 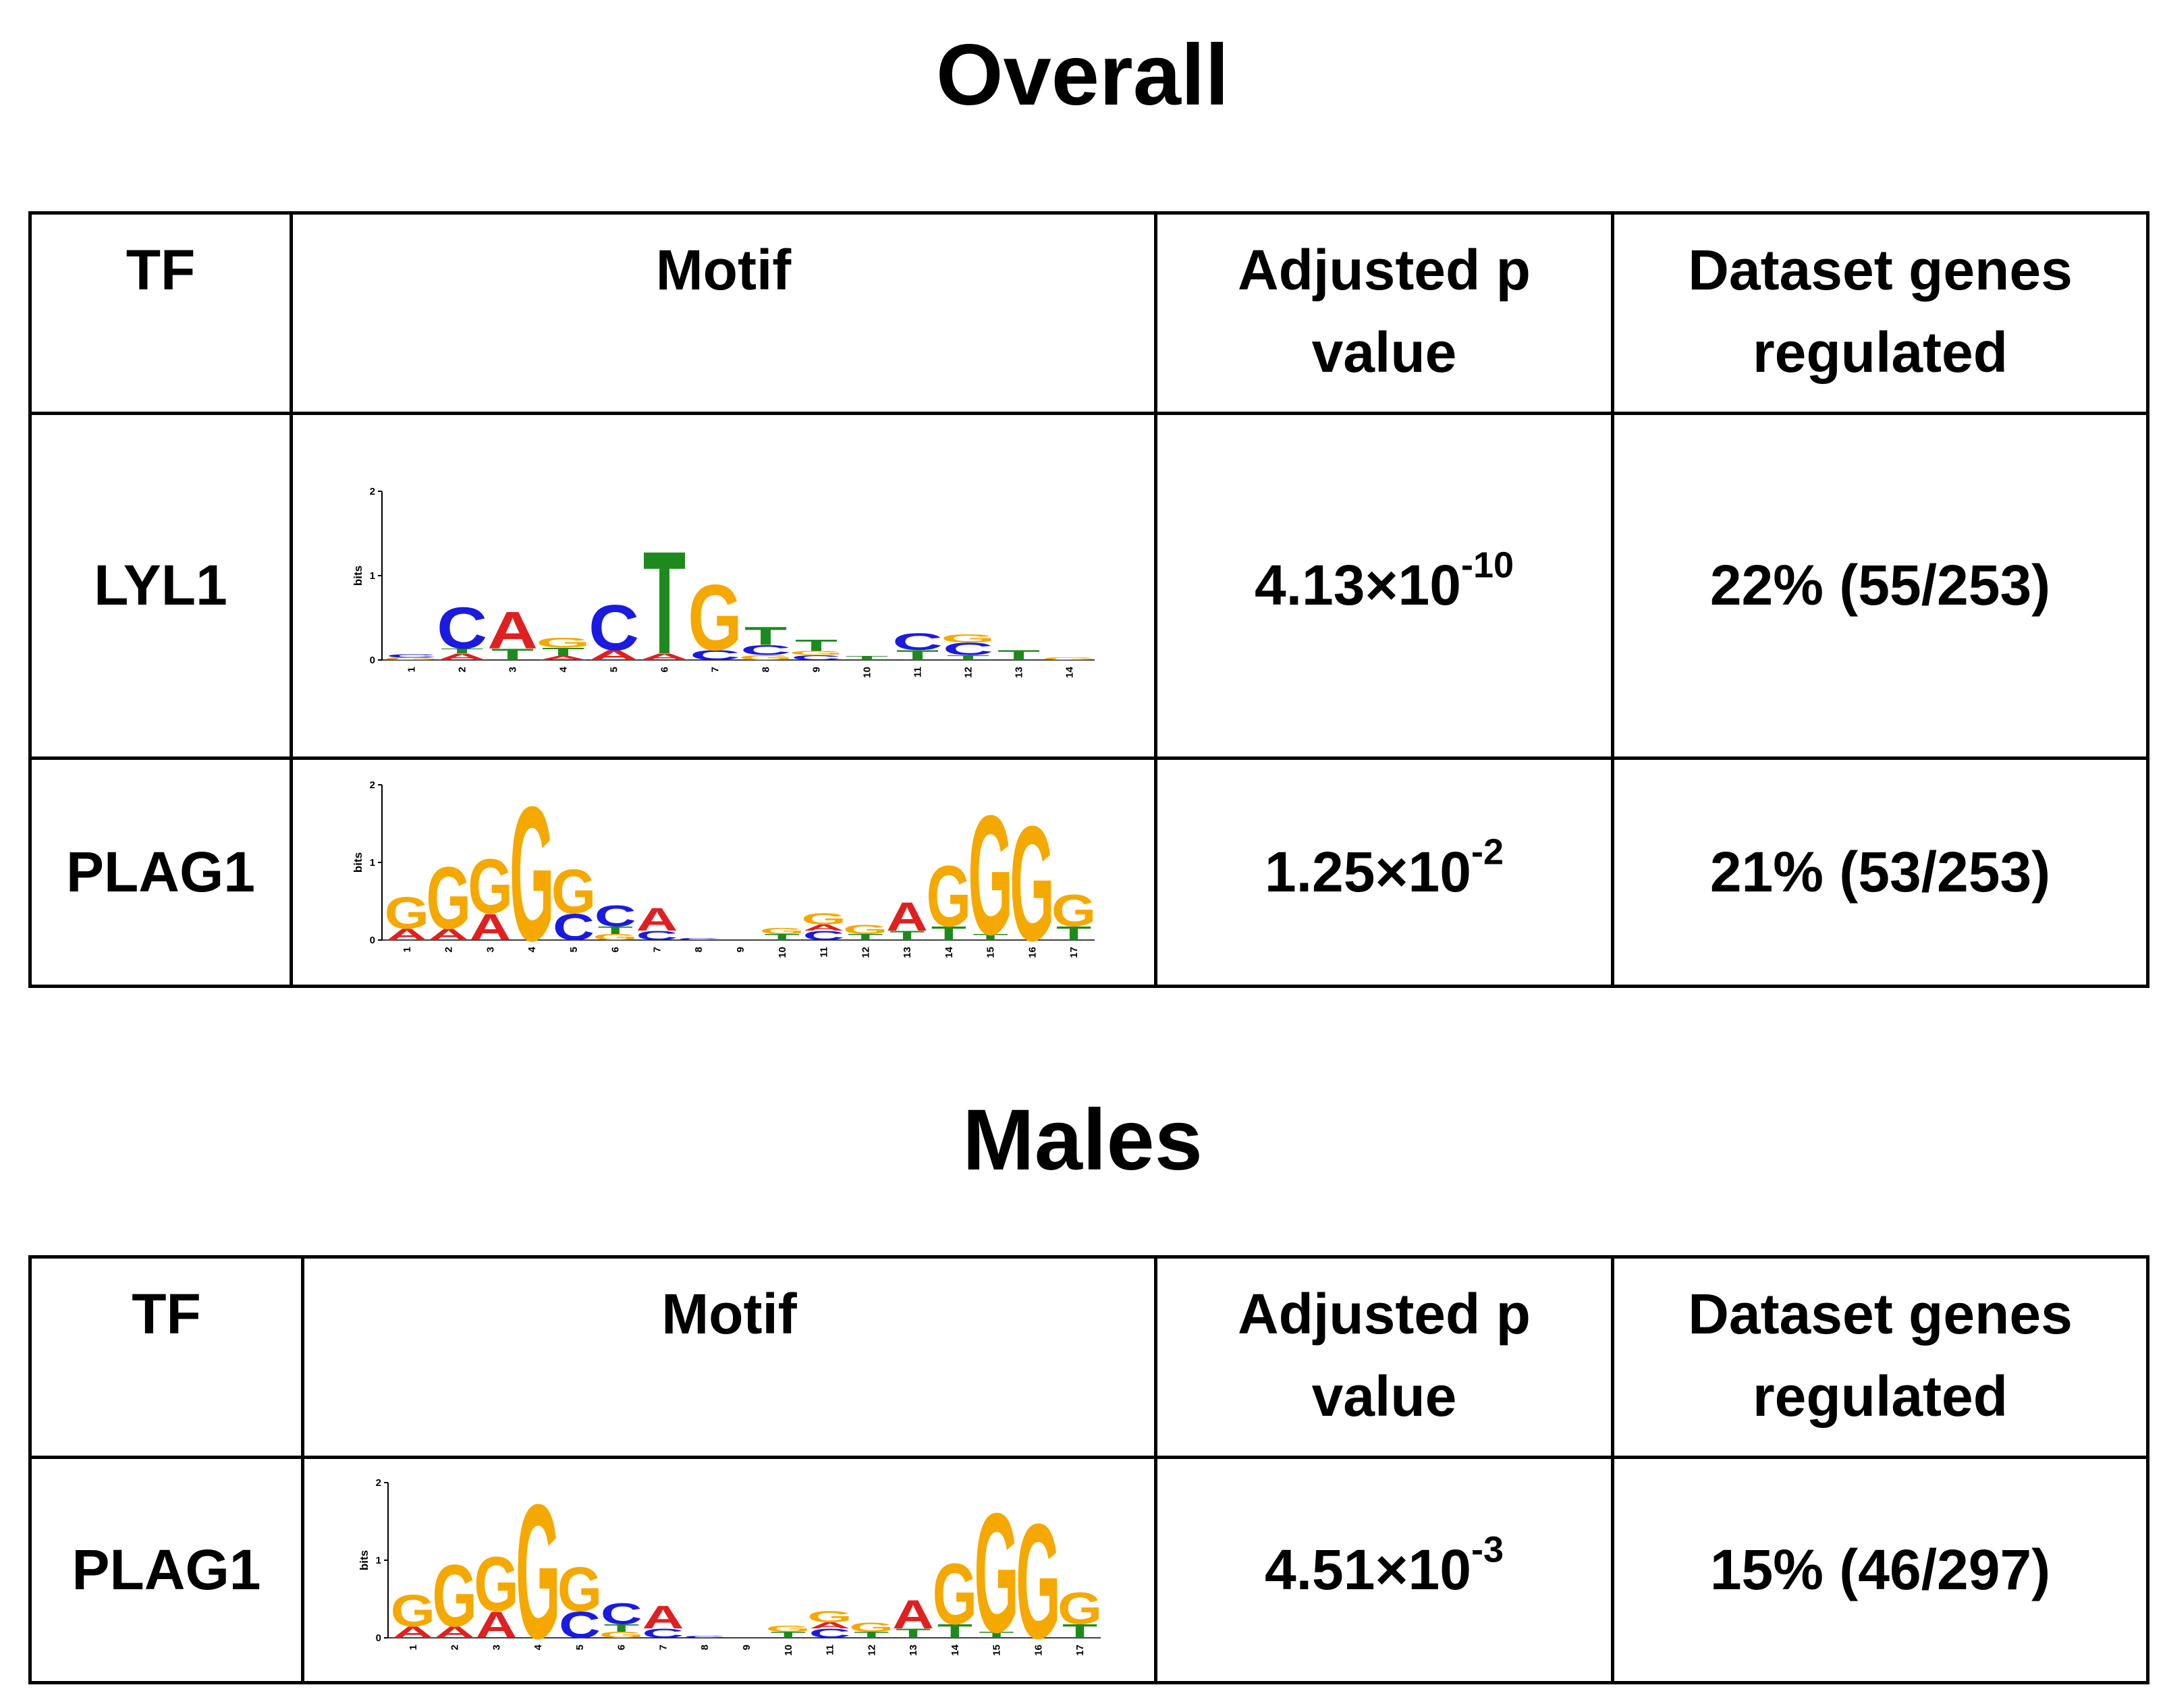 What do you see at coordinates (991, 952) in the screenshot?
I see `logo-position-label: 15` at bounding box center [991, 952].